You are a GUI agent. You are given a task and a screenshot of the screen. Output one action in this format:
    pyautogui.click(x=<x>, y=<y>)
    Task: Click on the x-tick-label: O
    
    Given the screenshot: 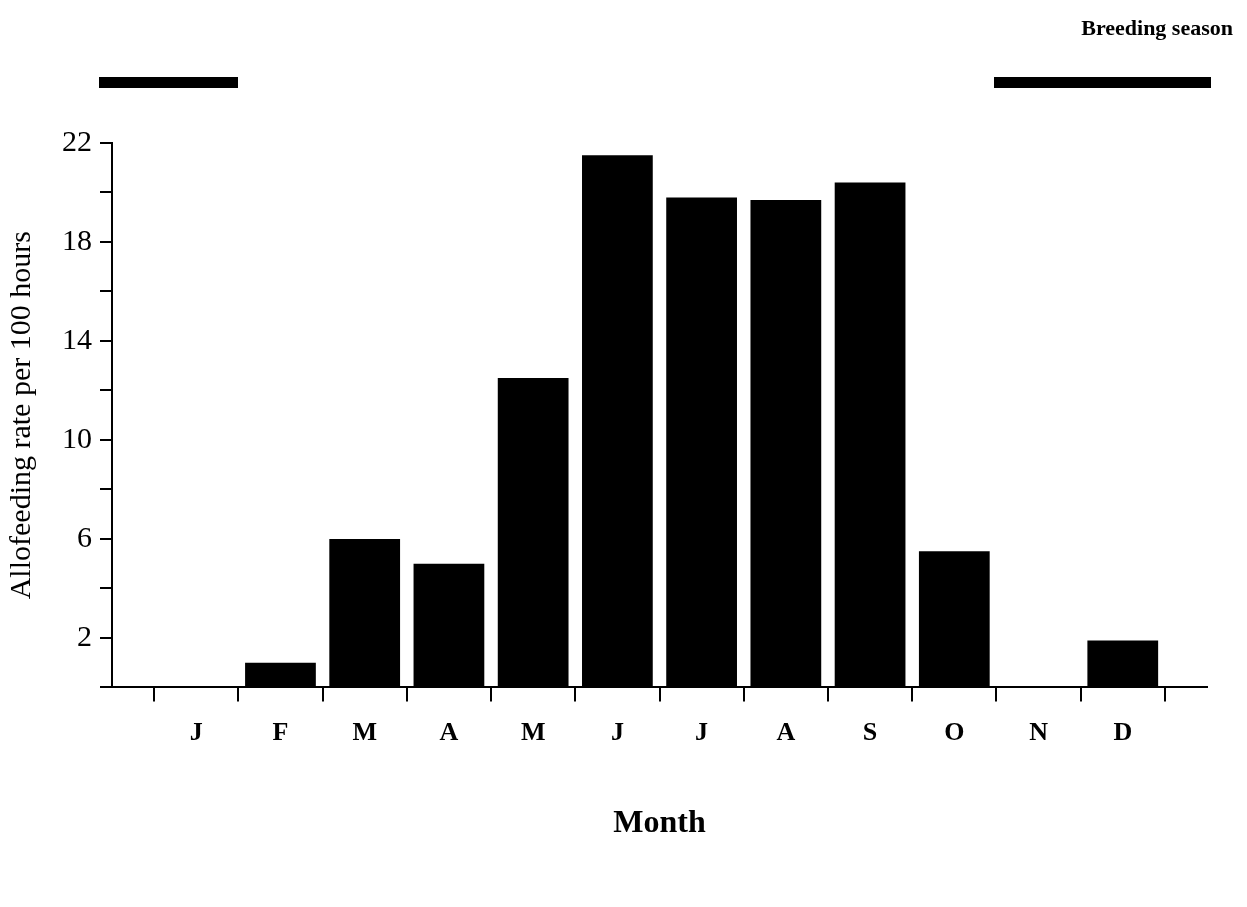 What is the action you would take?
    pyautogui.click(x=954, y=731)
    